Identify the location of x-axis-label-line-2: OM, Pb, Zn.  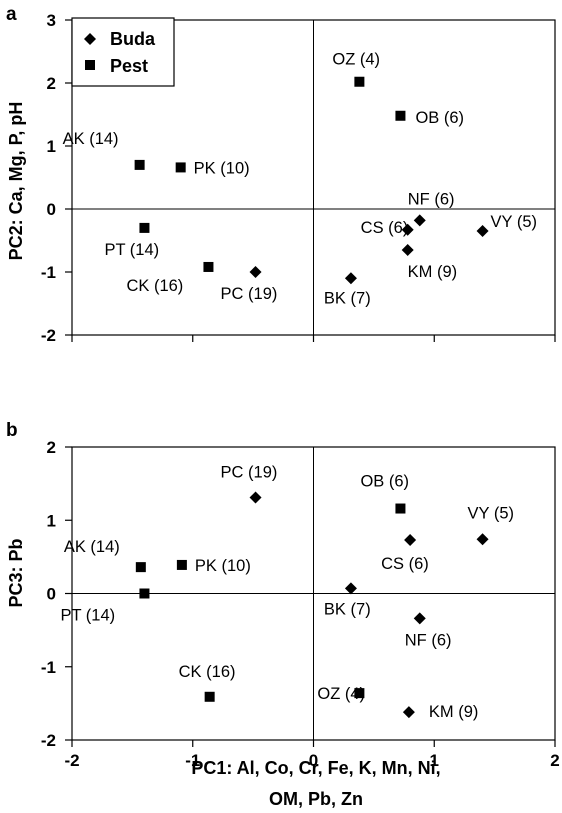
(316, 799).